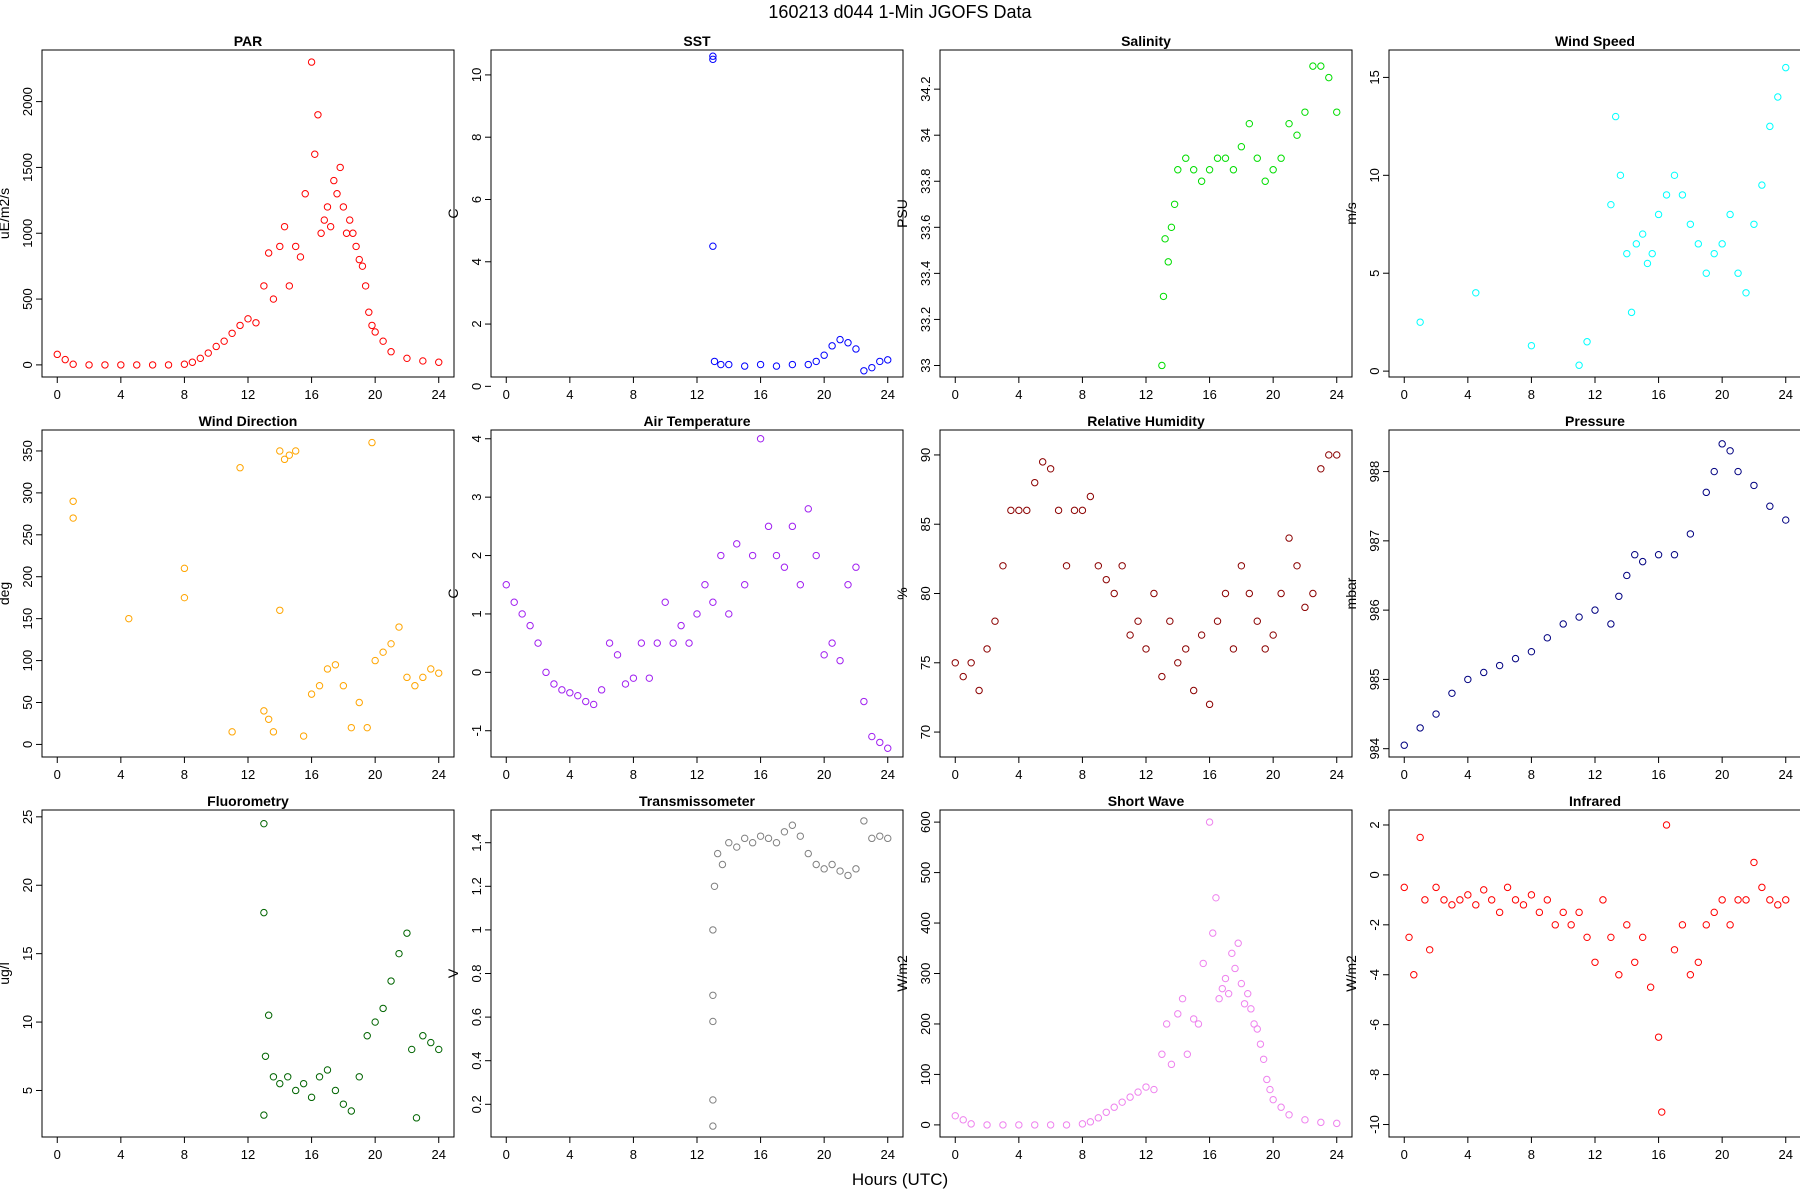  What do you see at coordinates (696, 421) in the screenshot?
I see `panel-title: Air Temperature` at bounding box center [696, 421].